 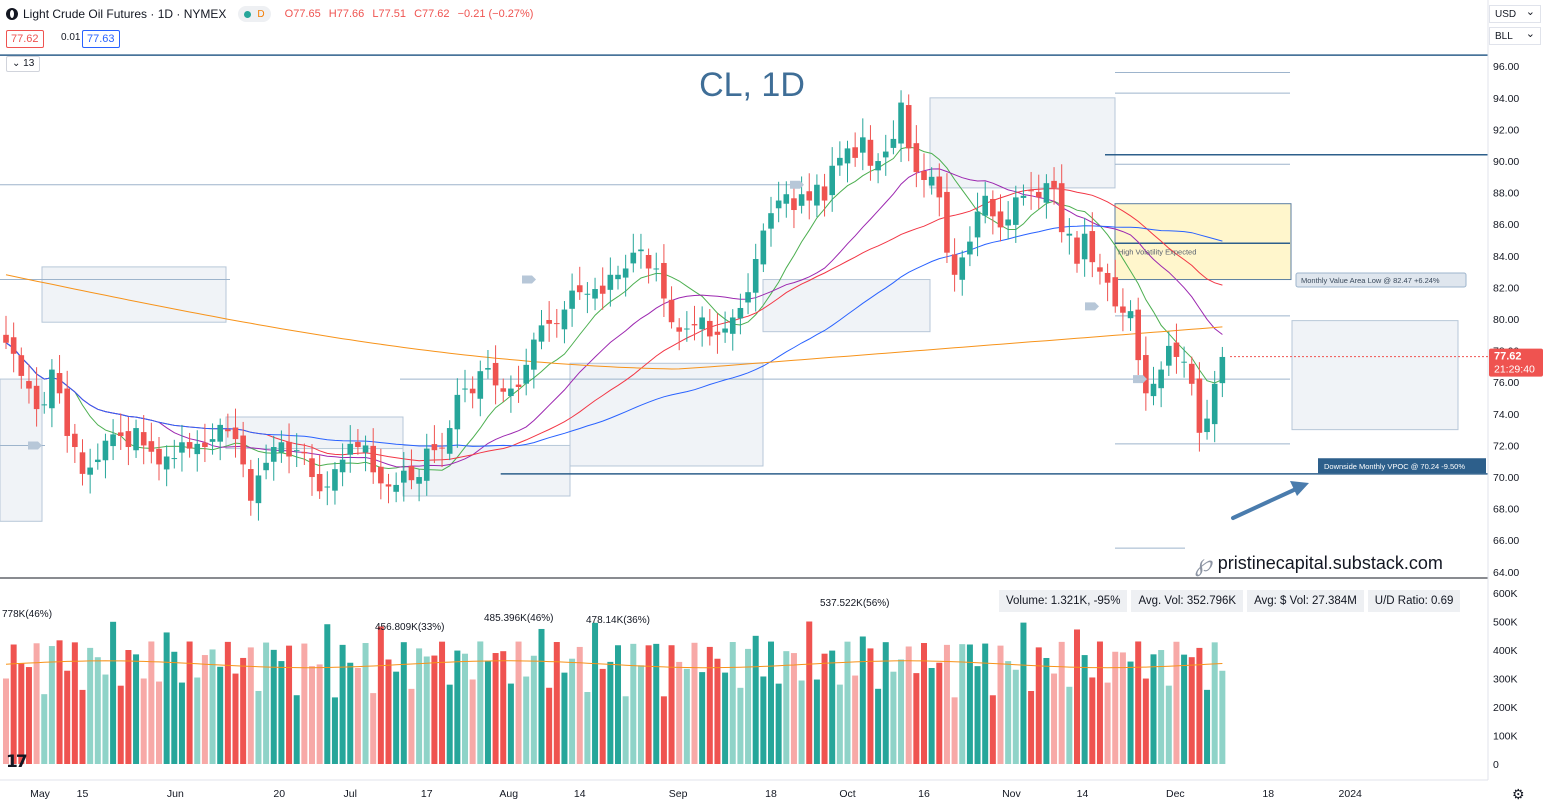 I want to click on value-area-low-callout, so click(x=1381, y=280).